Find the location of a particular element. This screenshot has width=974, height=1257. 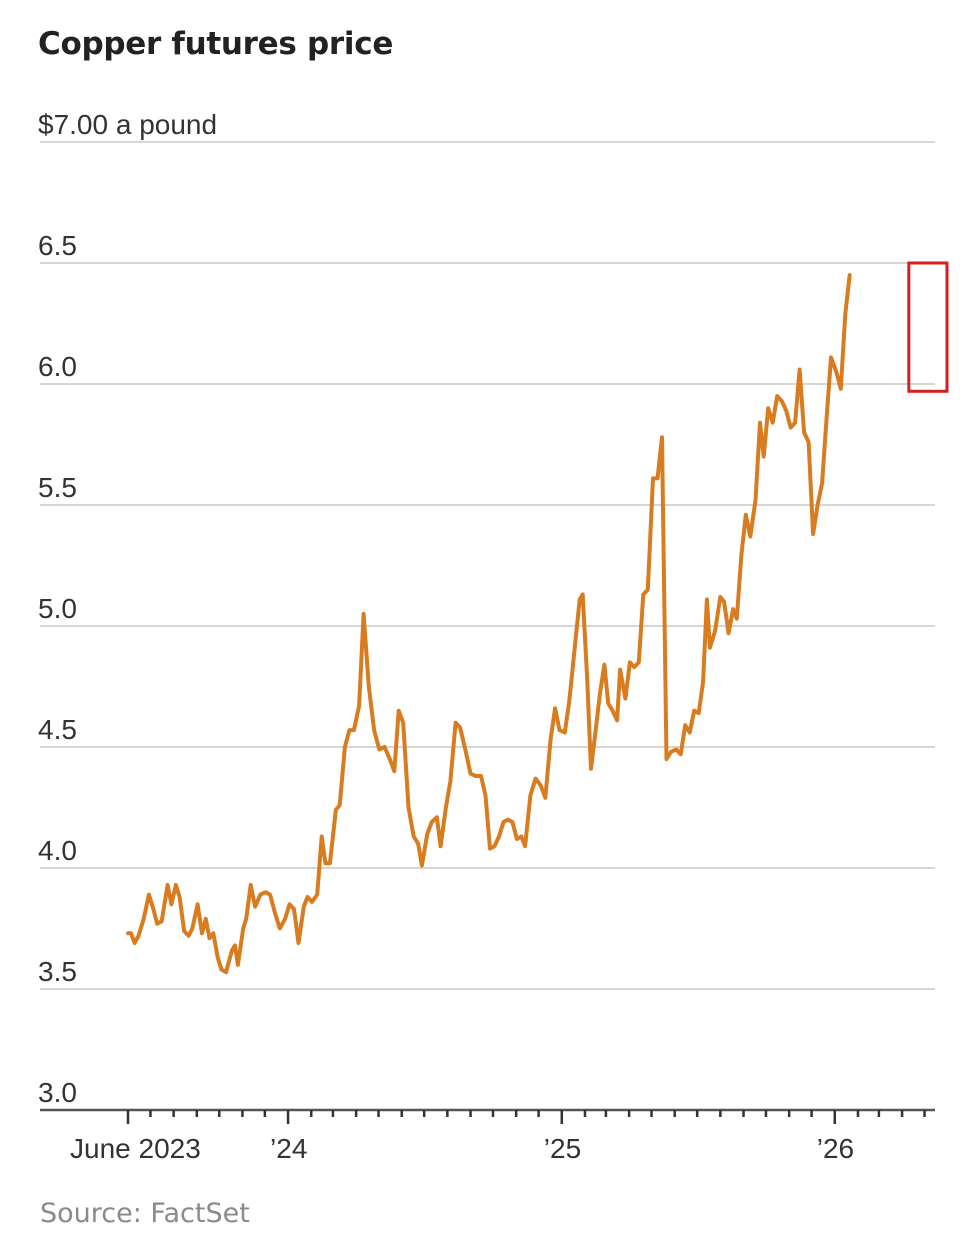

y-tick-label: 3.0 is located at coordinates (57, 1092).